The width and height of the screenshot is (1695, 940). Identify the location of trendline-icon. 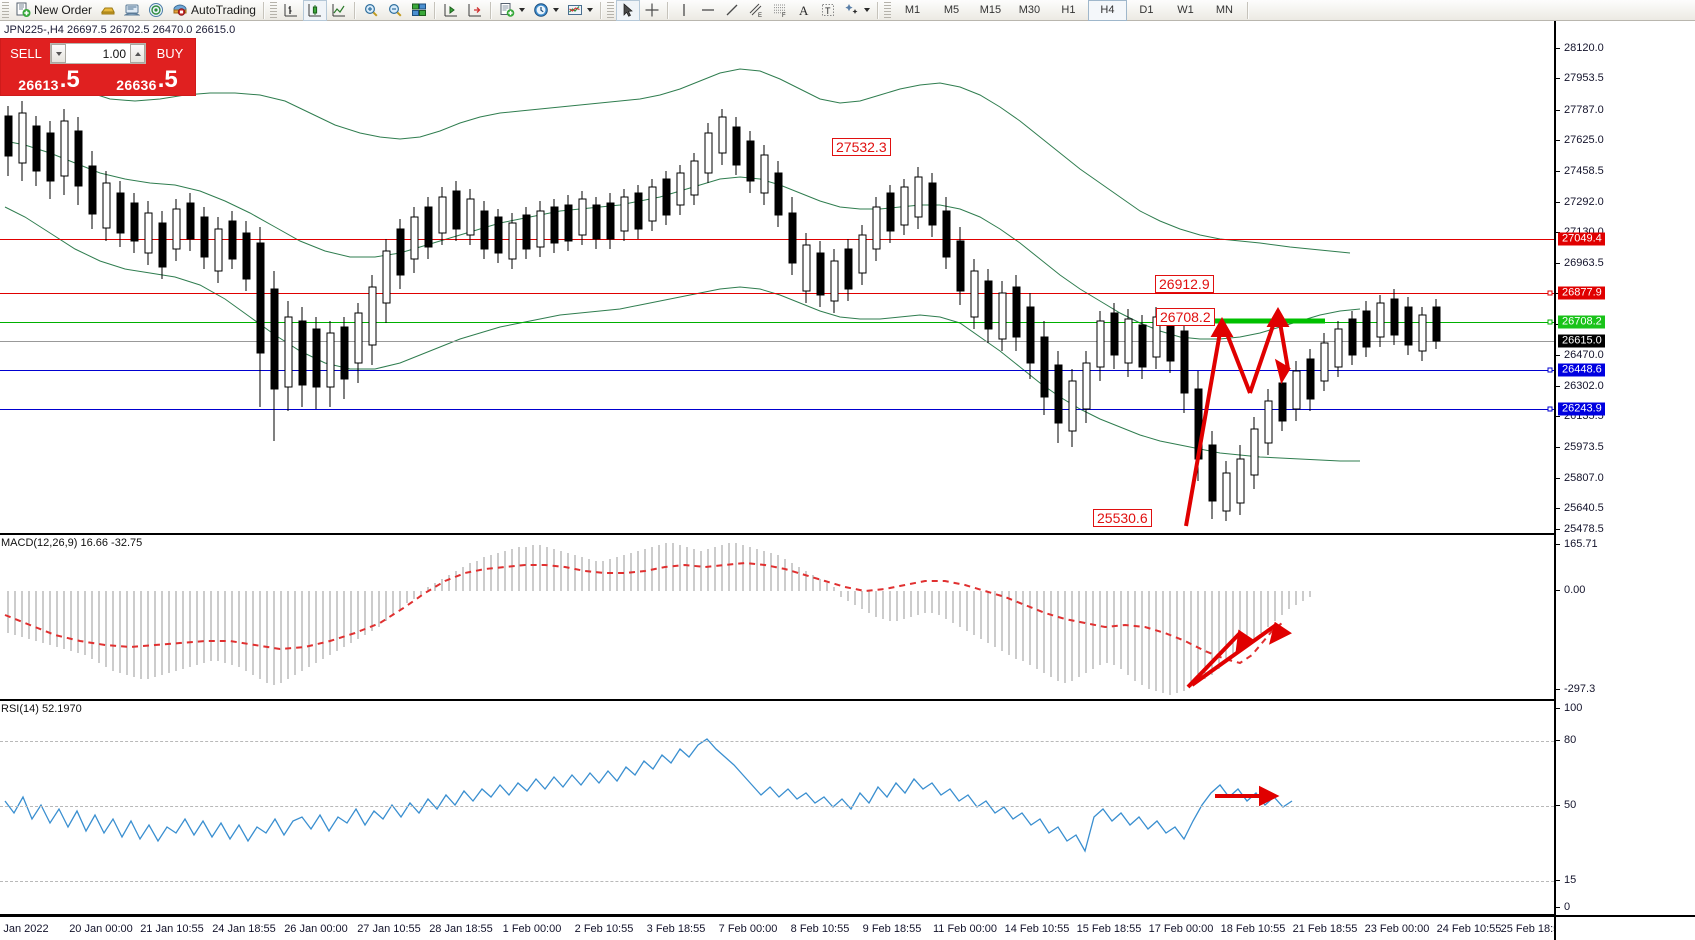
(732, 10).